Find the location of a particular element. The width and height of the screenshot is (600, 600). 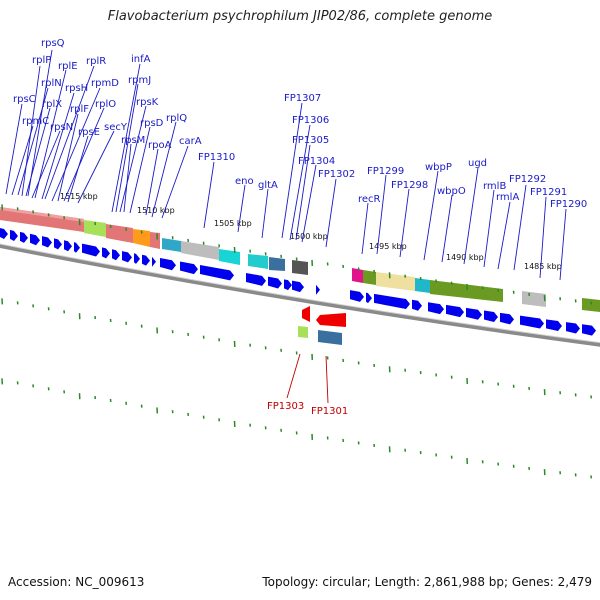

gene-label: rpsH is located at coordinates (76, 88).